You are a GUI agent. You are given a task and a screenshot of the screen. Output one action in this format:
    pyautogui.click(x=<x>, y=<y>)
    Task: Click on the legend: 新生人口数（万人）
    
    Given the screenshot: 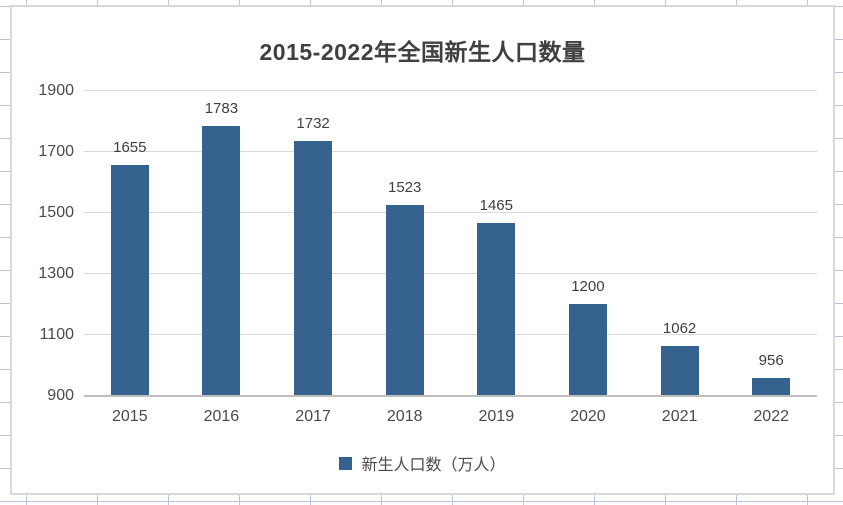 What is the action you would take?
    pyautogui.click(x=422, y=463)
    